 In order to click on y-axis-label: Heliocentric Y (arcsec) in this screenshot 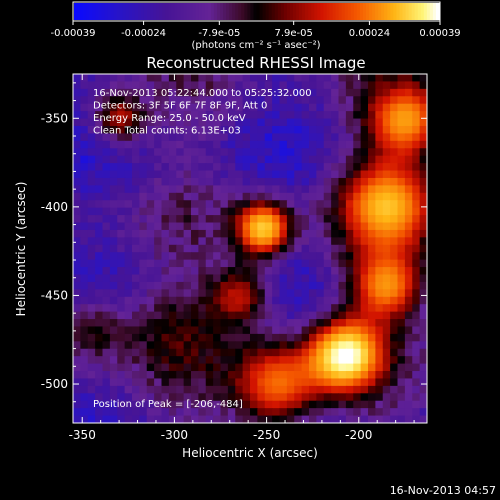, I will do `click(21, 249)`.